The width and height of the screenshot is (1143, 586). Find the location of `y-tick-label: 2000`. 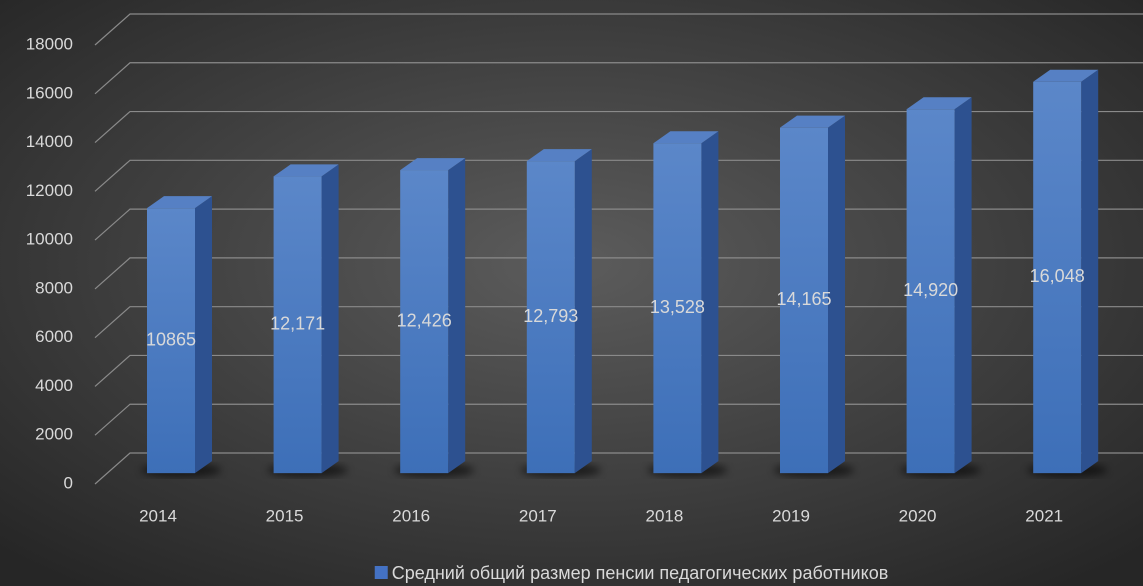

y-tick-label: 2000 is located at coordinates (54, 434).